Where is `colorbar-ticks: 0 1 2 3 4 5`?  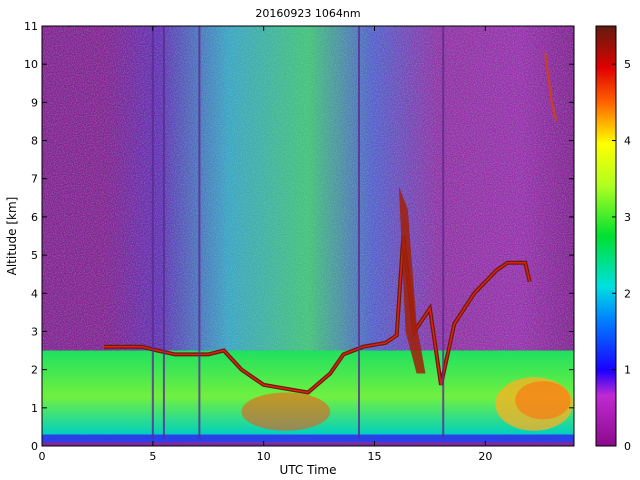
colorbar-ticks: 0 1 2 3 4 5 is located at coordinates (621, 255).